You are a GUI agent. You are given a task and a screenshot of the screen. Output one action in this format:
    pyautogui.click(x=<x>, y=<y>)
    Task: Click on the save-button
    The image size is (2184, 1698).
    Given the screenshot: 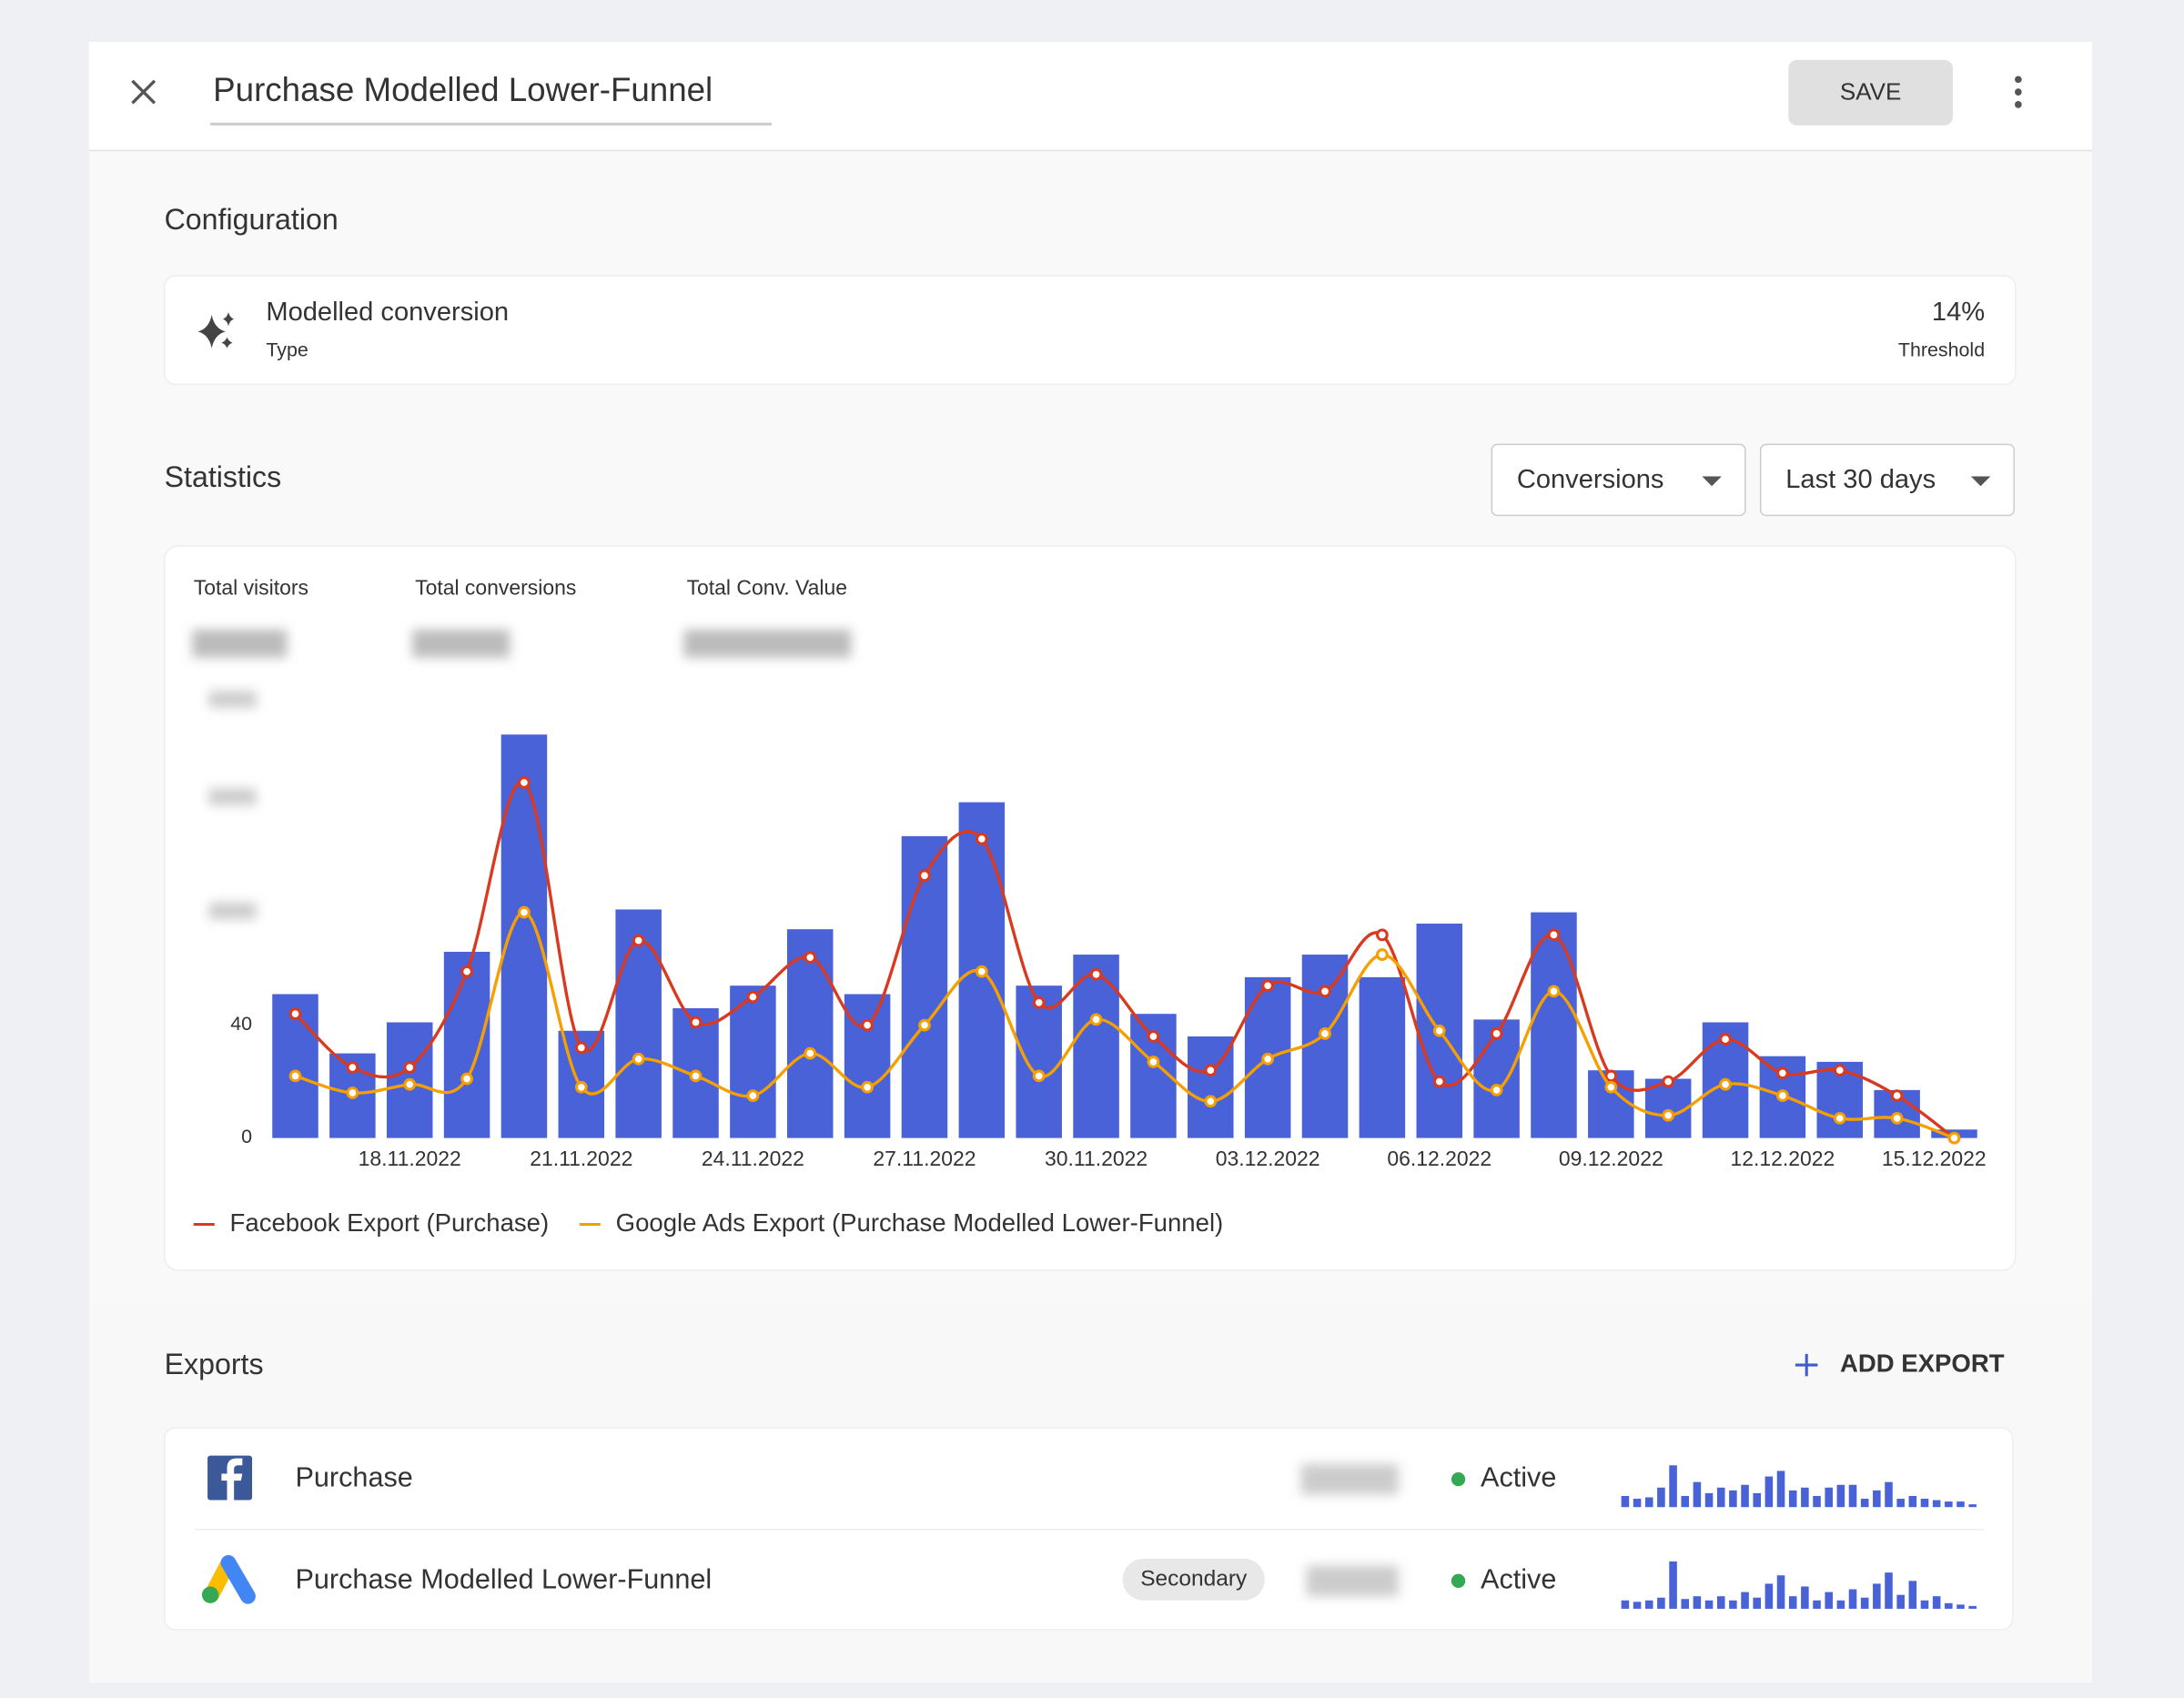 What is the action you would take?
    pyautogui.click(x=1871, y=93)
    